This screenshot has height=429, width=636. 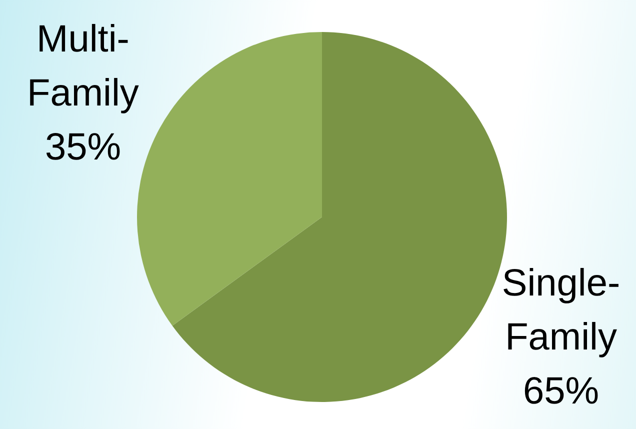 I want to click on slice-label: Multi-Family, so click(x=83, y=66).